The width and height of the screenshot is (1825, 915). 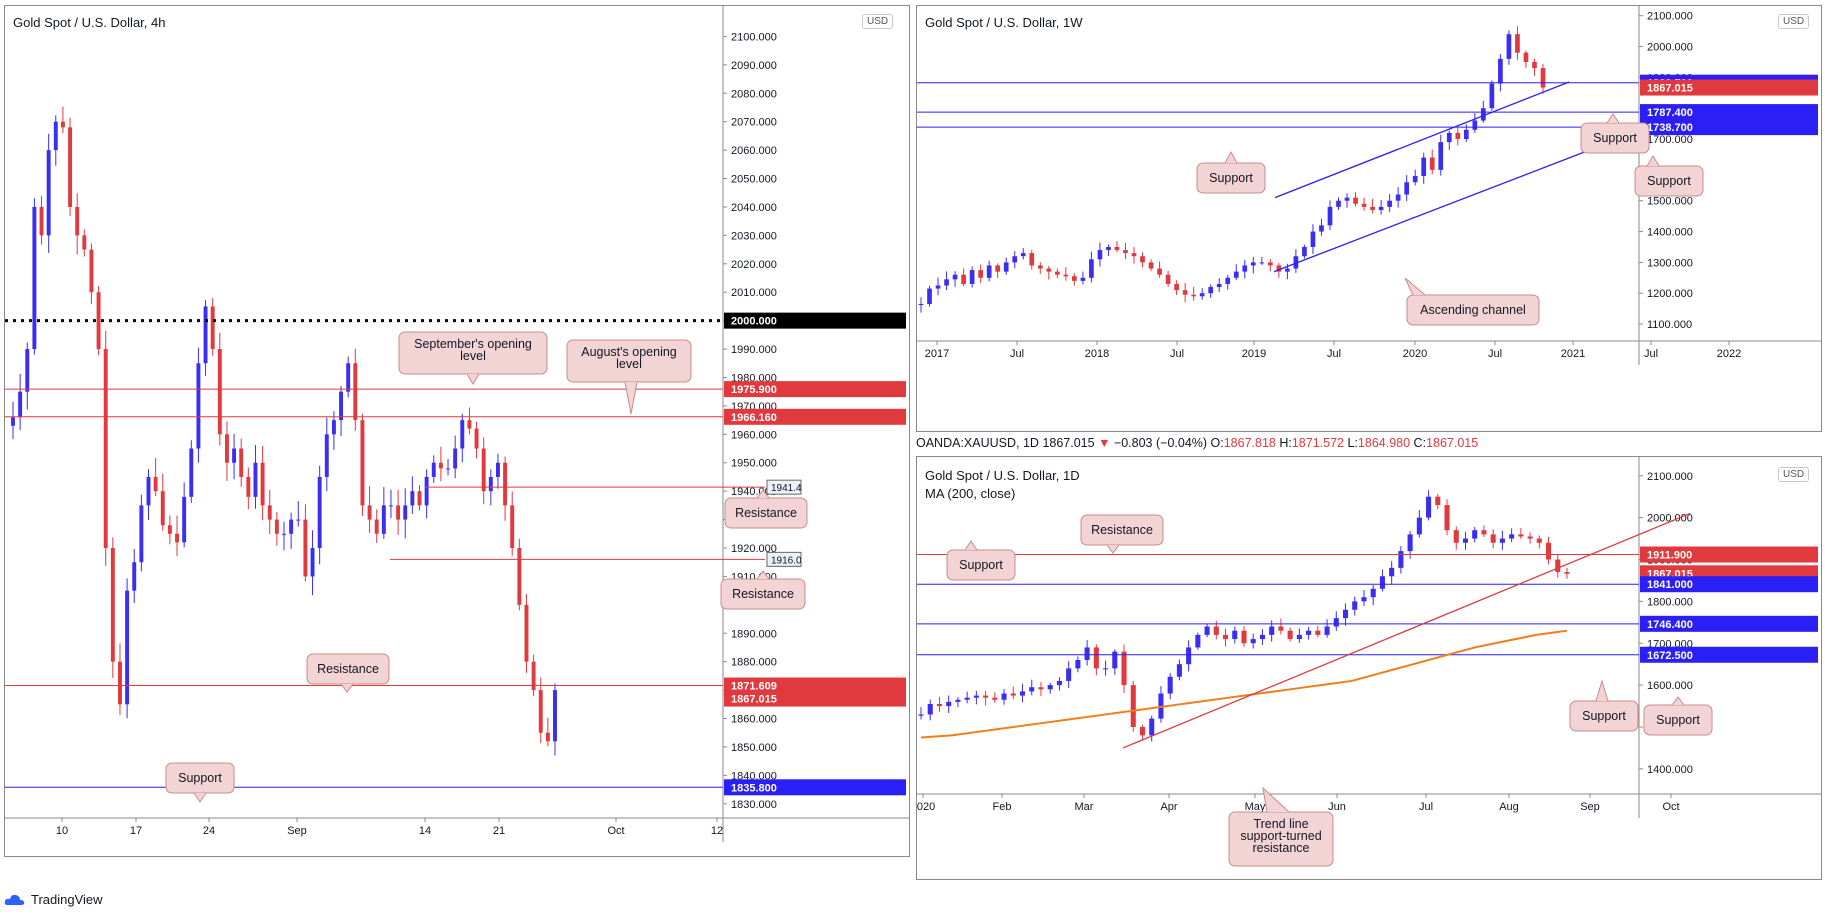 What do you see at coordinates (763, 590) in the screenshot?
I see `callout-resistance-1916: Resistance` at bounding box center [763, 590].